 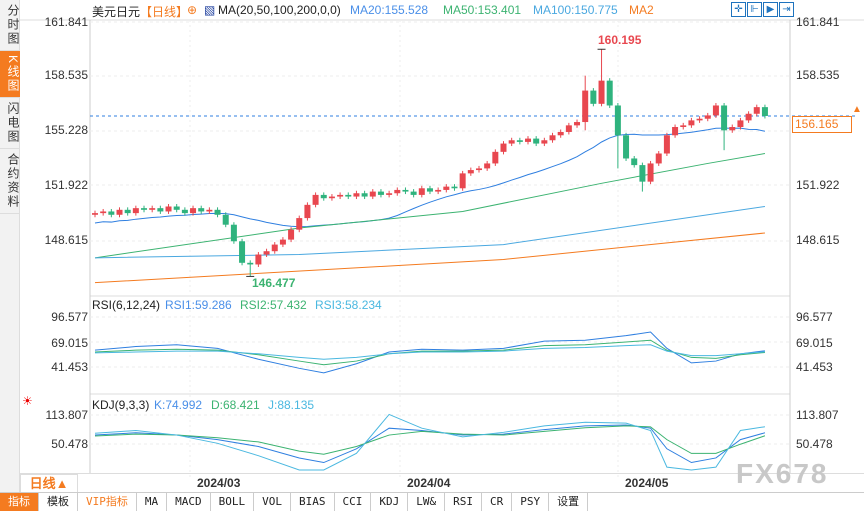 I want to click on ma-label: MA(20,50,100,200,0,0), so click(x=279, y=10).